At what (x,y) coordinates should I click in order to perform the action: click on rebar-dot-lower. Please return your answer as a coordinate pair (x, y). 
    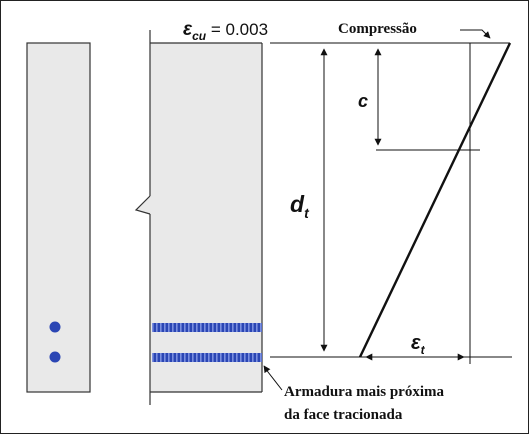
    Looking at the image, I should click on (55, 357).